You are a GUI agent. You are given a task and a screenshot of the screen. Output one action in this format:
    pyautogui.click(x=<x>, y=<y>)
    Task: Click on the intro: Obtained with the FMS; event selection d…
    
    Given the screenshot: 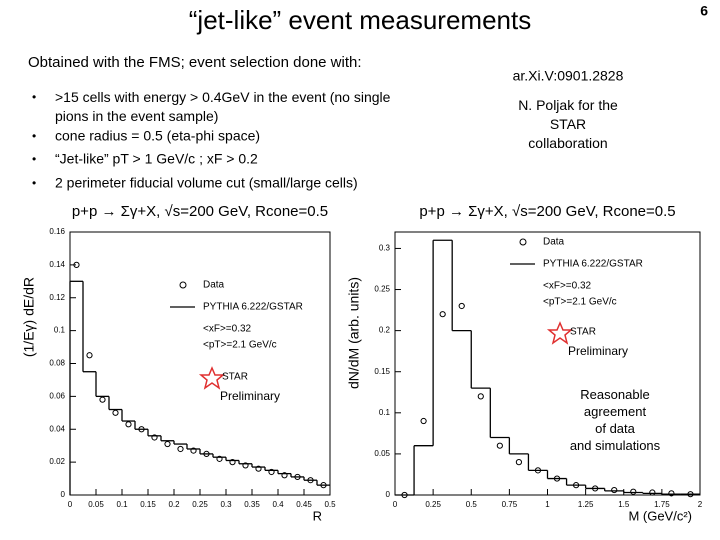 What is the action you would take?
    pyautogui.click(x=195, y=62)
    